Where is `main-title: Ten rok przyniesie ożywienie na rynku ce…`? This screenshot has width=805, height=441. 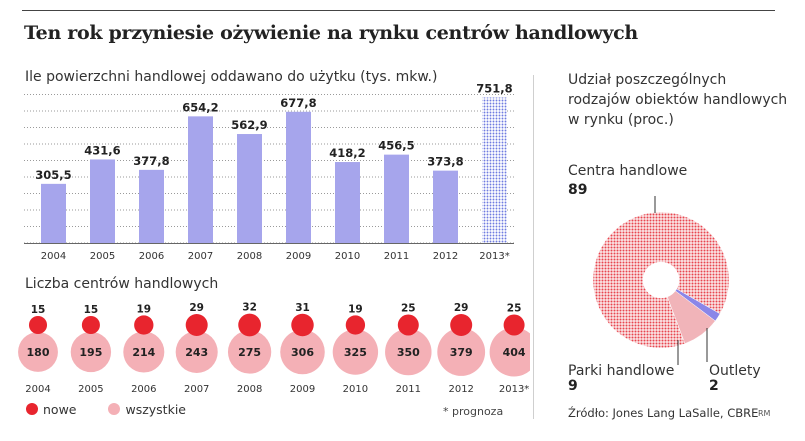
main-title: Ten rok przyniesie ożywienie na rynku ce… is located at coordinates (331, 33).